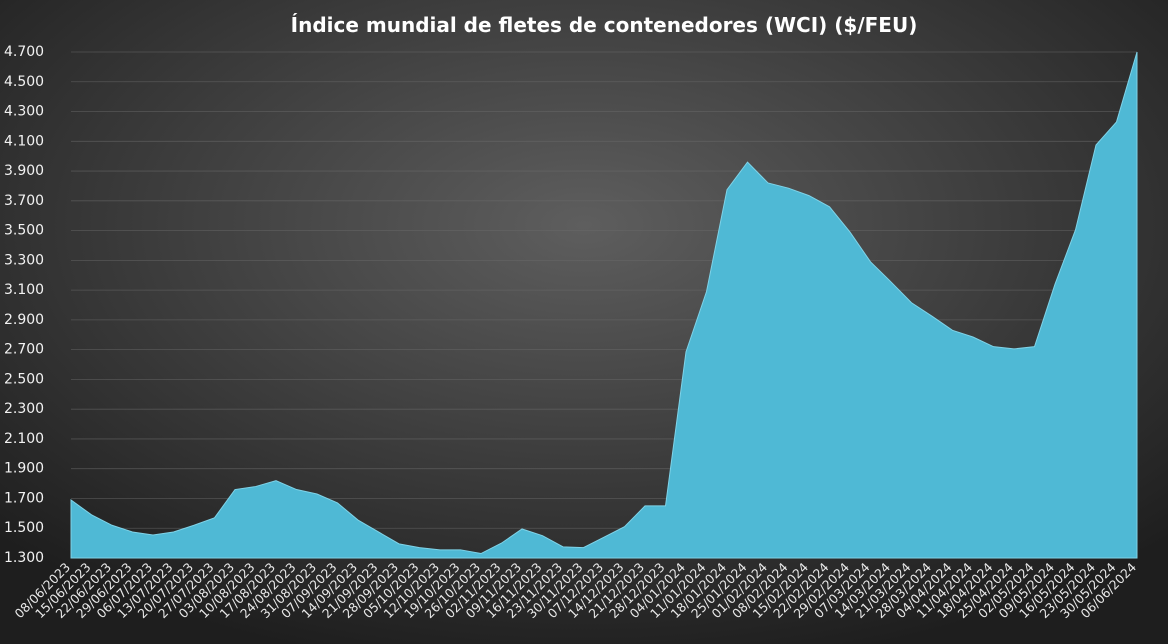  What do you see at coordinates (24, 171) in the screenshot?
I see `y-tick-label: 3.900` at bounding box center [24, 171].